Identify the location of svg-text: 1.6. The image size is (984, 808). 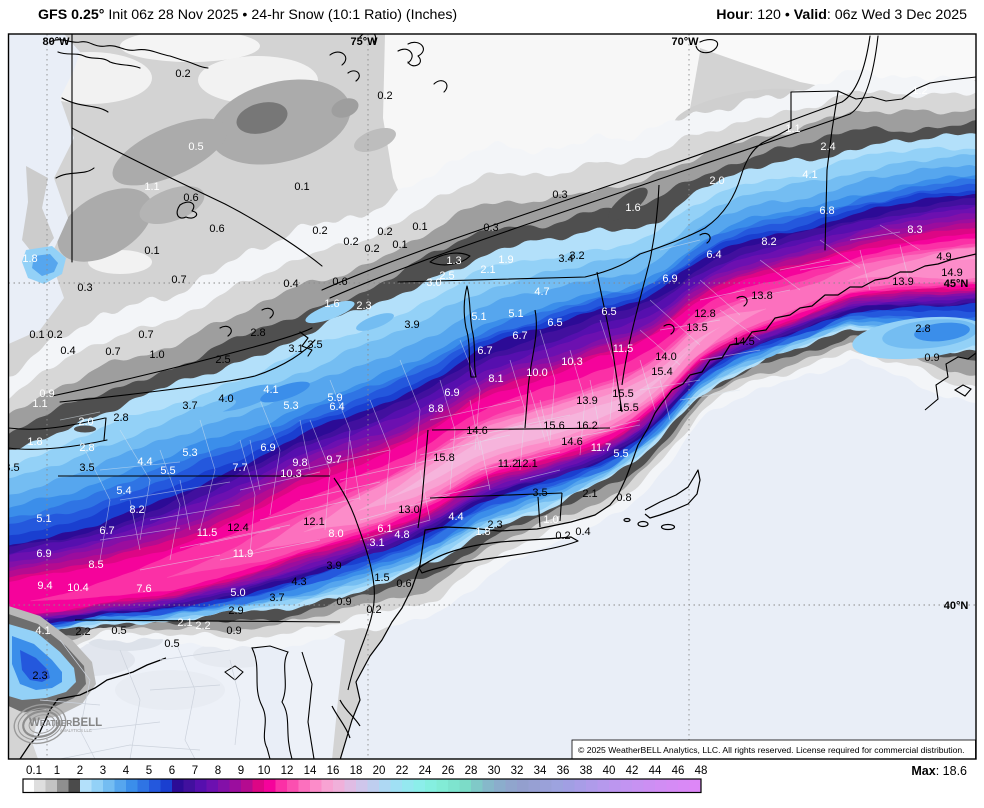
(632, 208).